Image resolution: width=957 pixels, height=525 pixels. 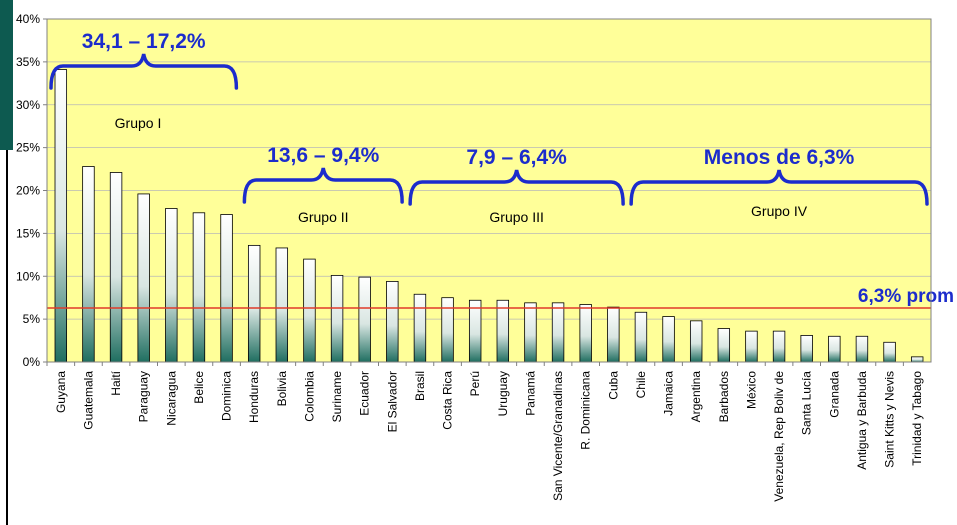 I want to click on x-tick-label: Nicaragua, so click(x=171, y=398).